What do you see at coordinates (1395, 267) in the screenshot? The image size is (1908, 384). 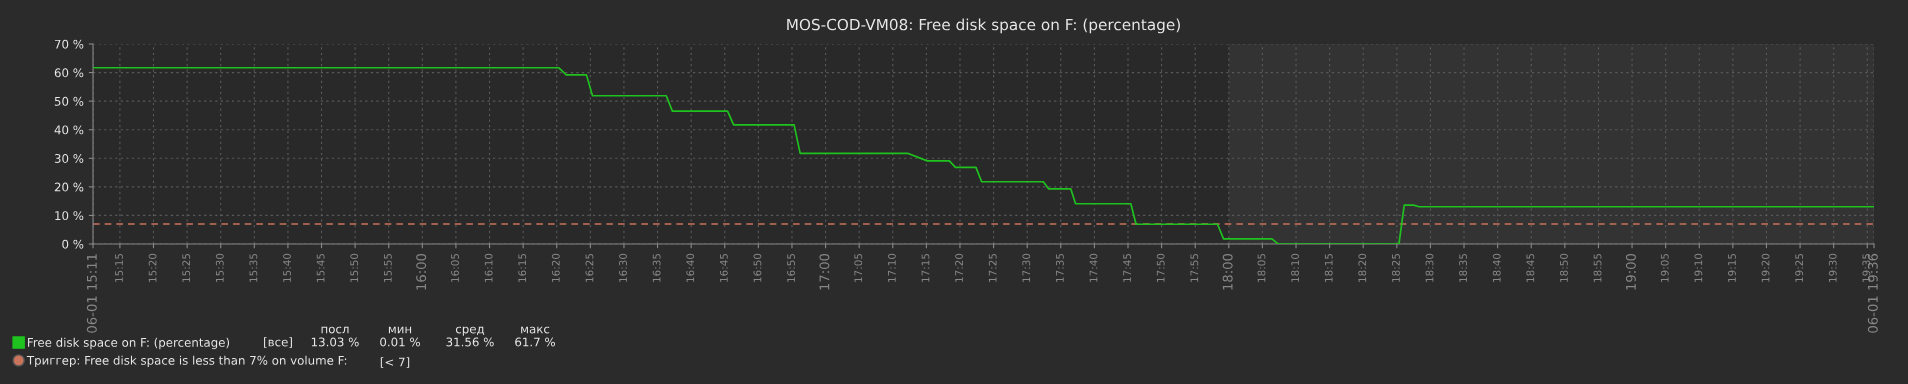 I see `x-tick-label: 18:25` at bounding box center [1395, 267].